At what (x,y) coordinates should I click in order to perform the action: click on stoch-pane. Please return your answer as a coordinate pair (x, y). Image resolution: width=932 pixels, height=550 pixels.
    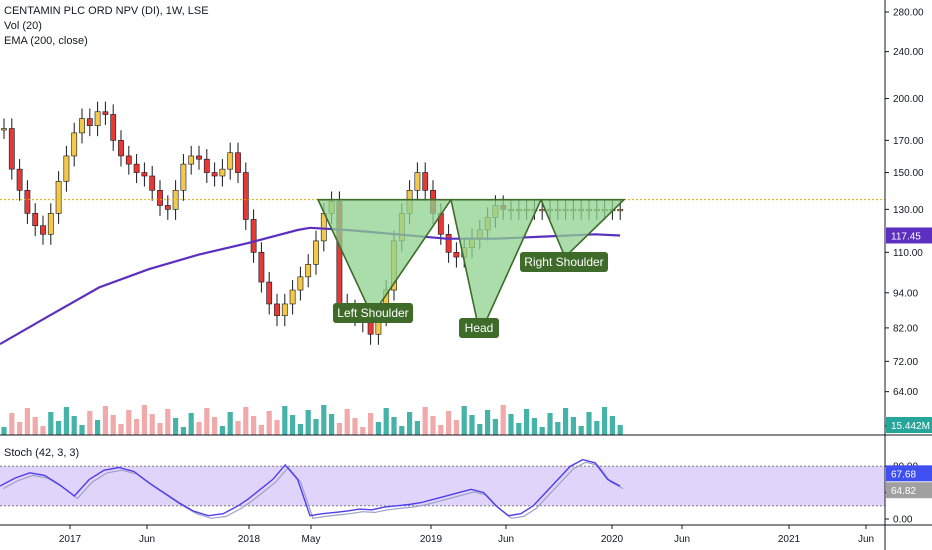
    Looking at the image, I should click on (442, 488).